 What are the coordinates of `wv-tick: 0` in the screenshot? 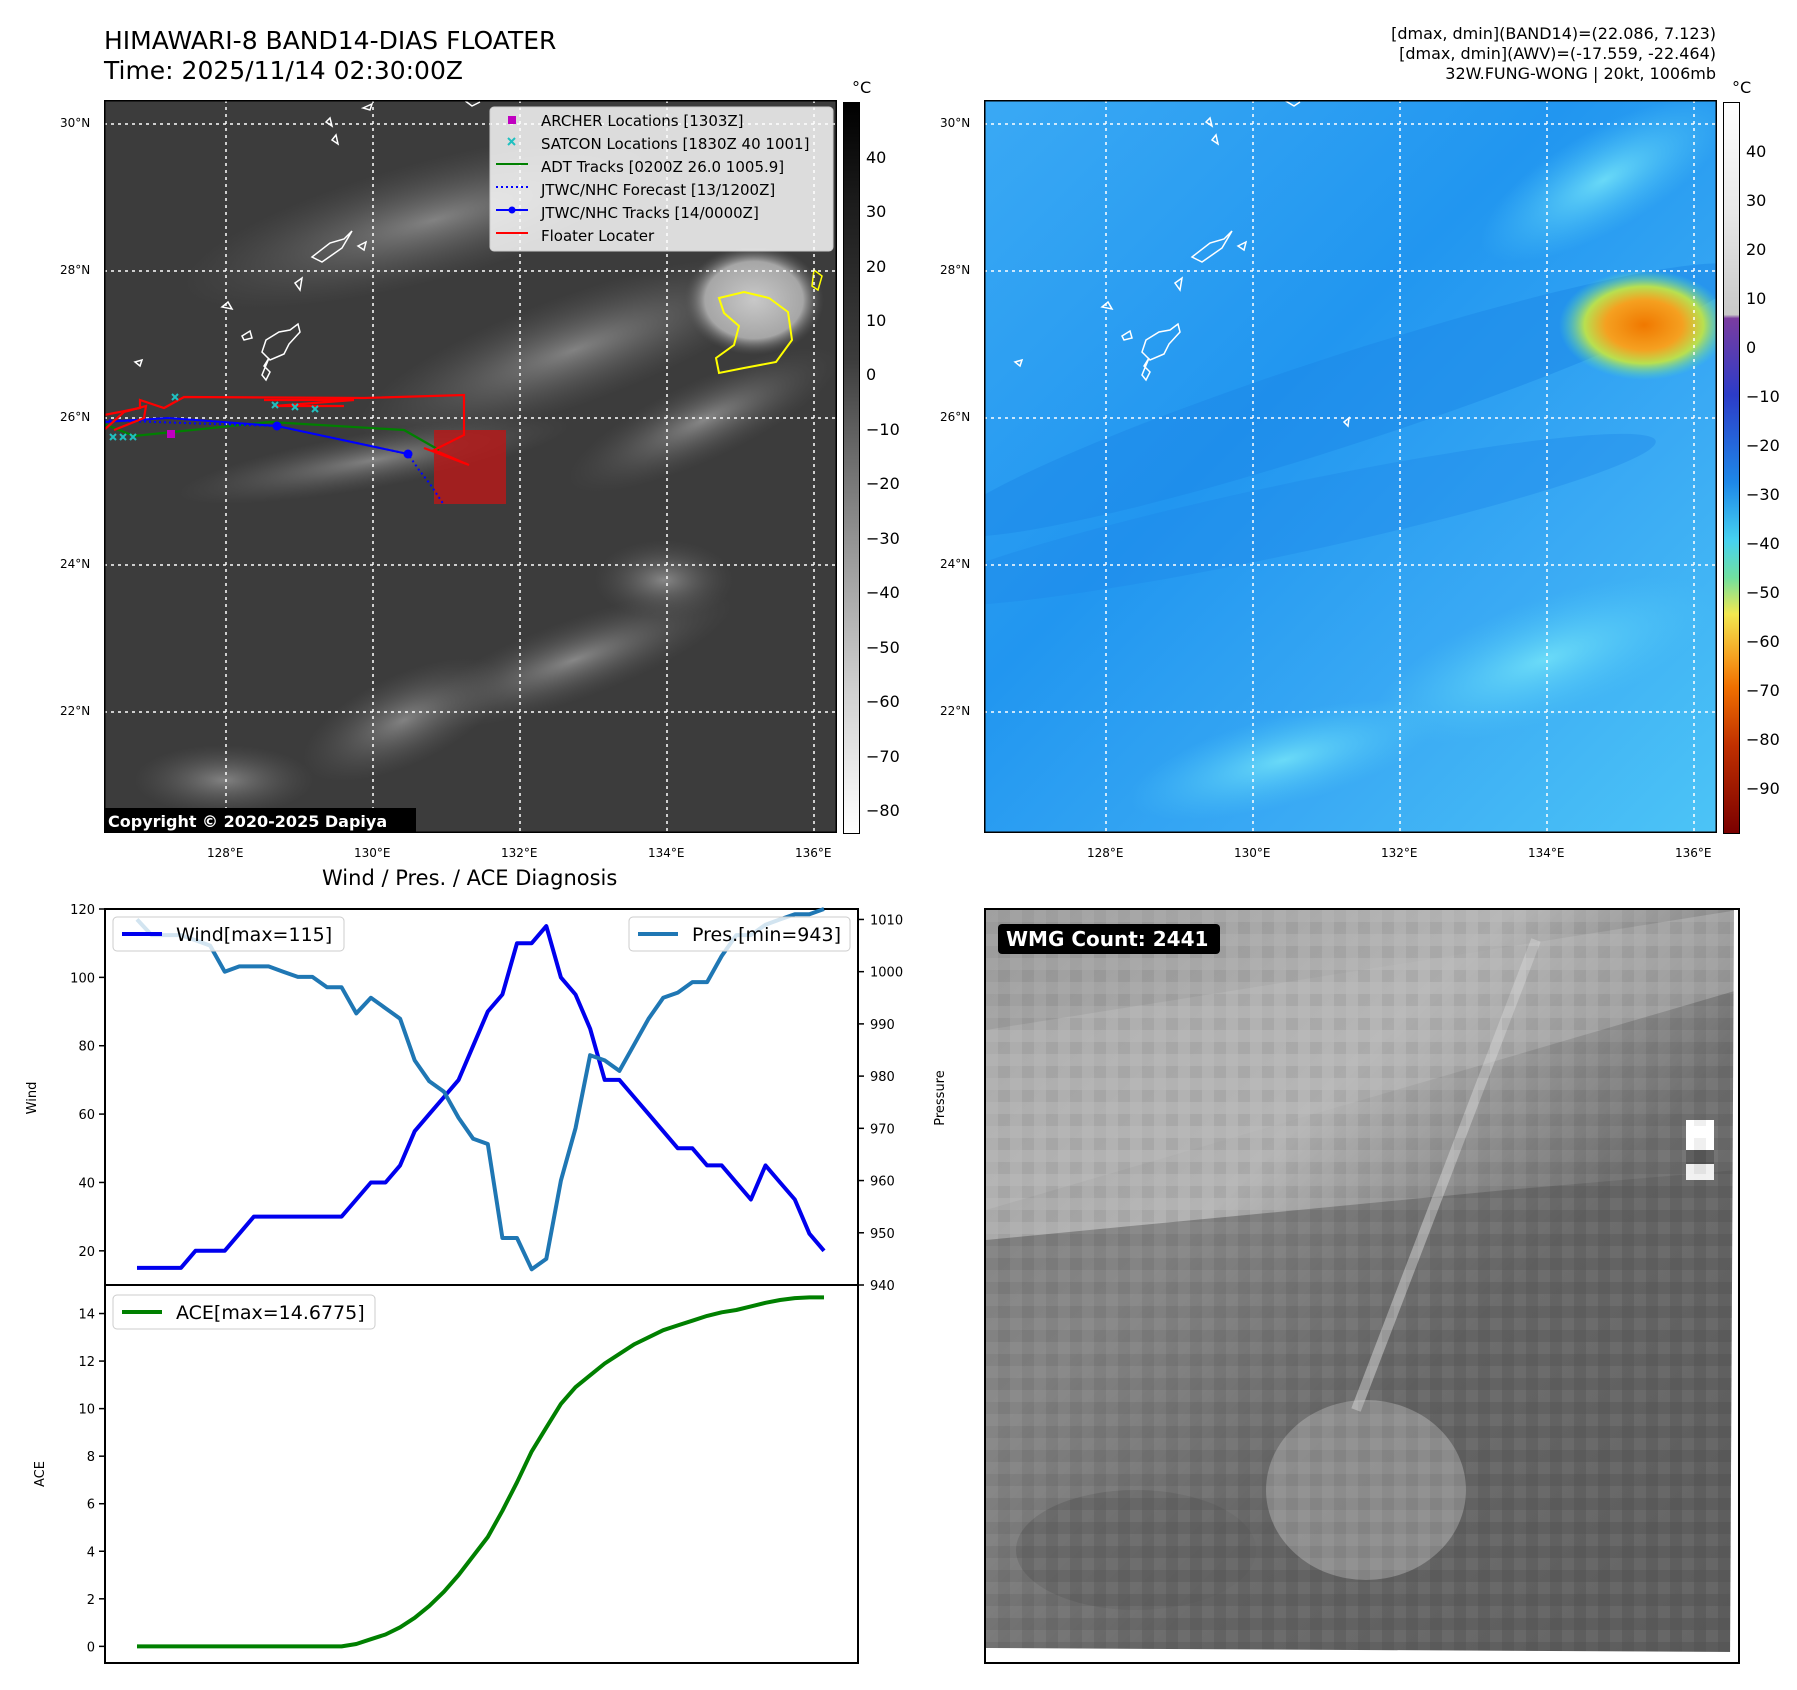 It's located at (1751, 347).